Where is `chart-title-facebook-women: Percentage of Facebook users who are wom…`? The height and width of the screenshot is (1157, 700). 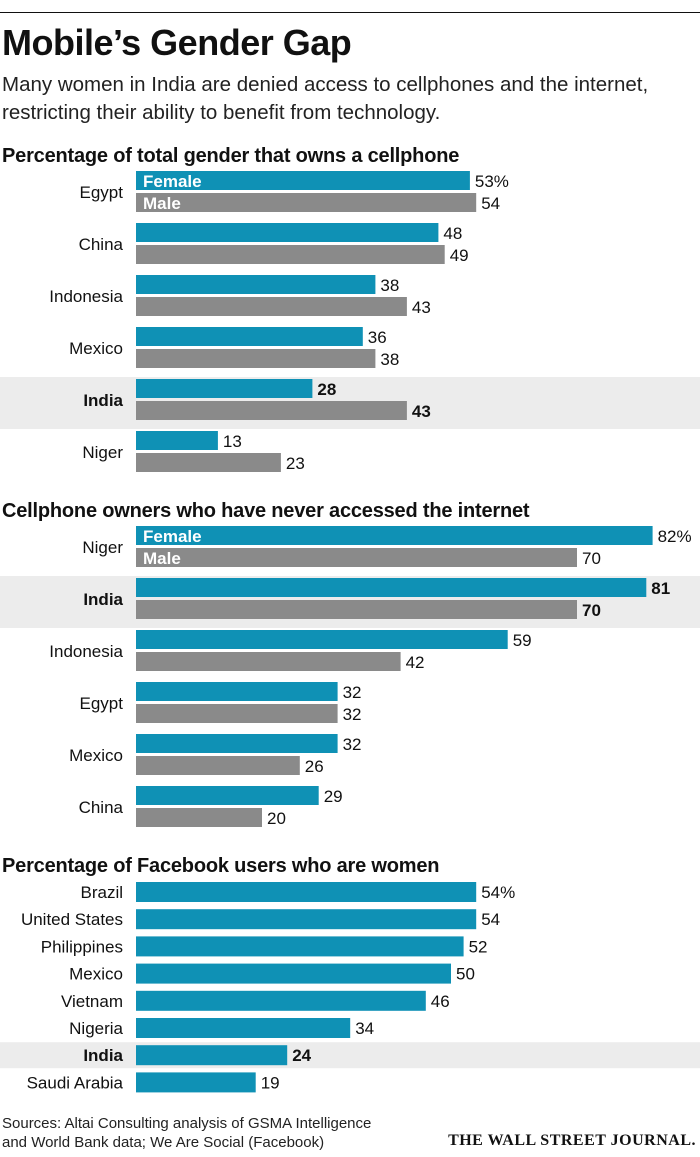 chart-title-facebook-women: Percentage of Facebook users who are wom… is located at coordinates (221, 866).